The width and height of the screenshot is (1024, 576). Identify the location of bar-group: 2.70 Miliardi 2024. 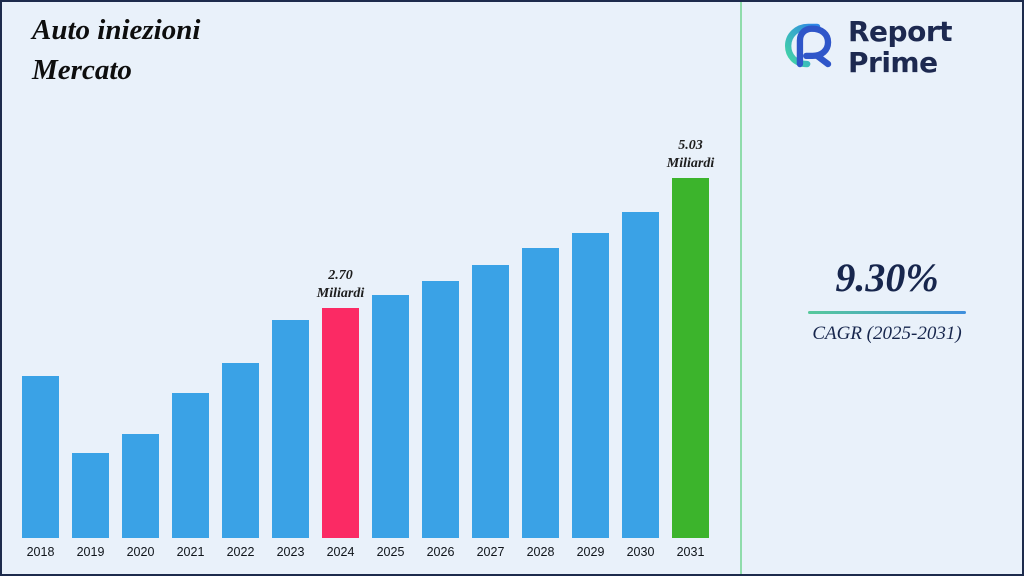
(340, 413).